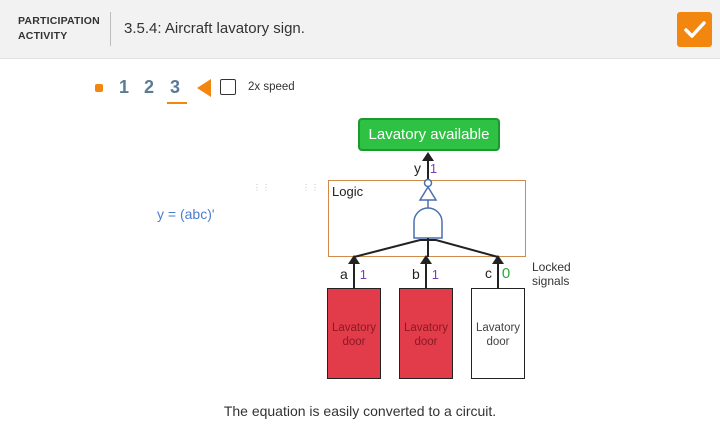  What do you see at coordinates (497, 273) in the screenshot?
I see `signal-c: c 0` at bounding box center [497, 273].